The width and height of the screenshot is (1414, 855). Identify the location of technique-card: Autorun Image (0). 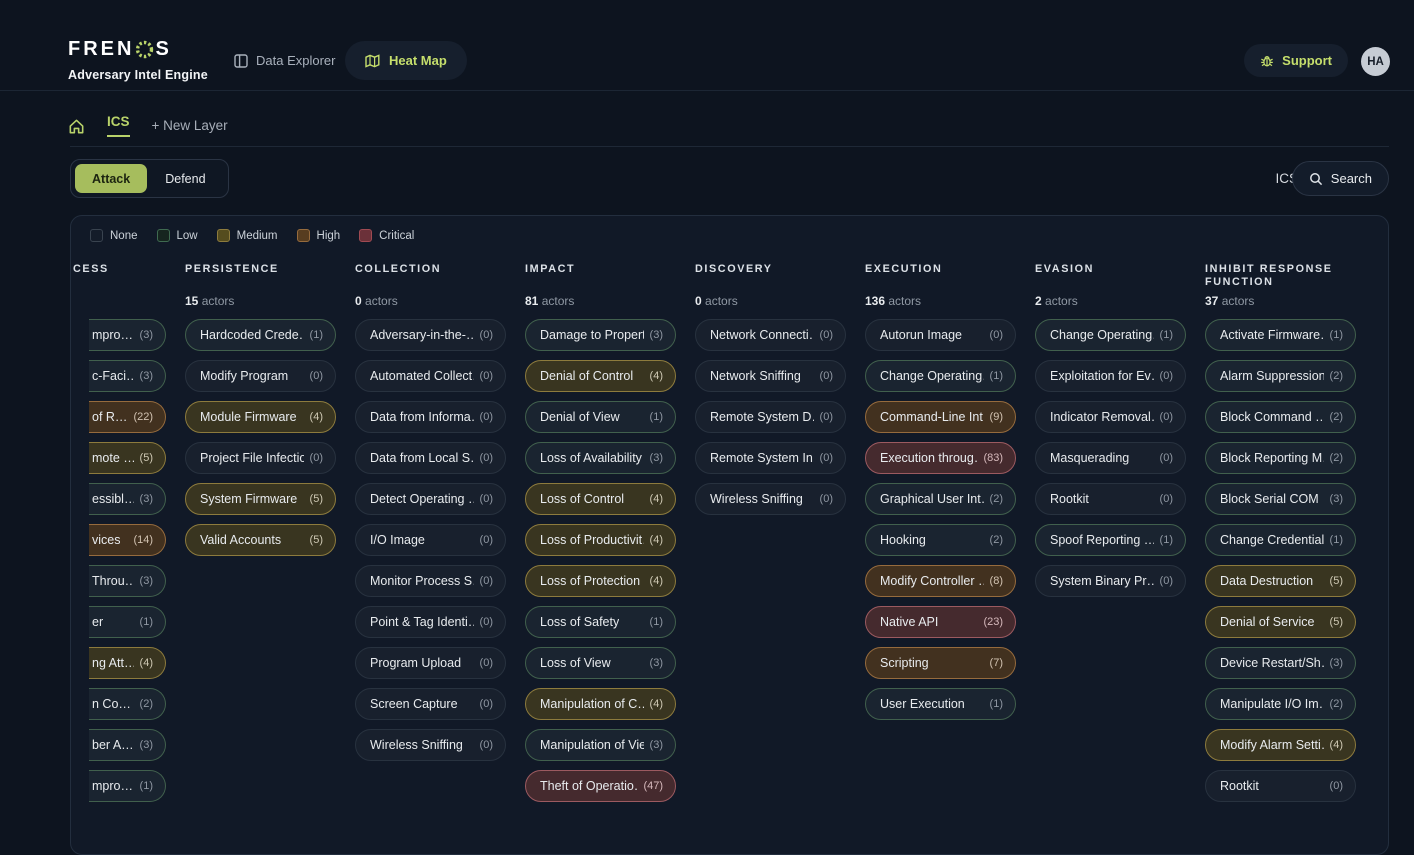
(940, 335).